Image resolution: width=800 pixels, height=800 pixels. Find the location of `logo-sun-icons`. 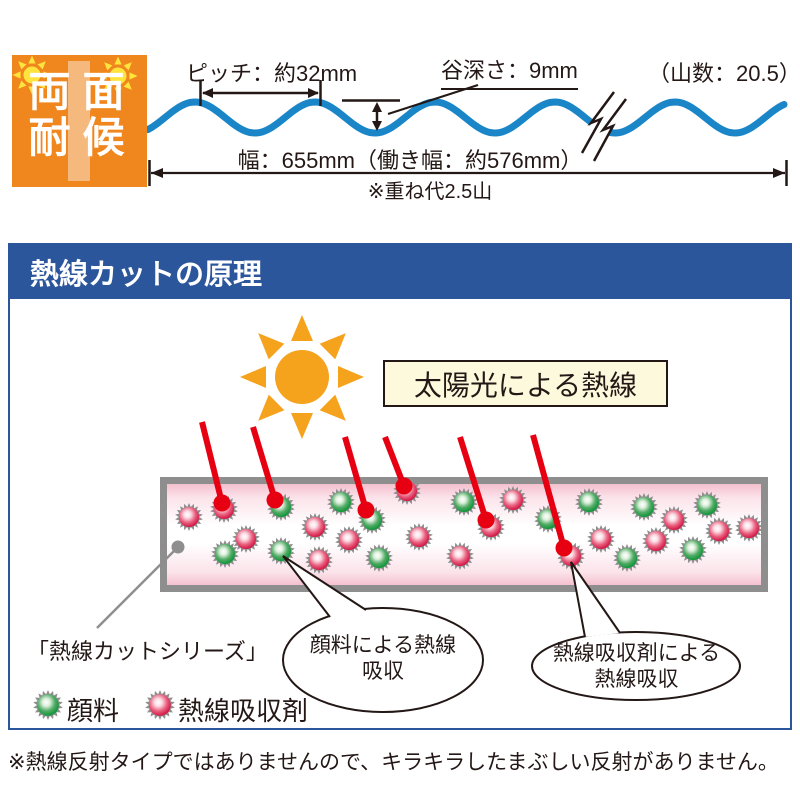

logo-sun-icons is located at coordinates (75, 75).